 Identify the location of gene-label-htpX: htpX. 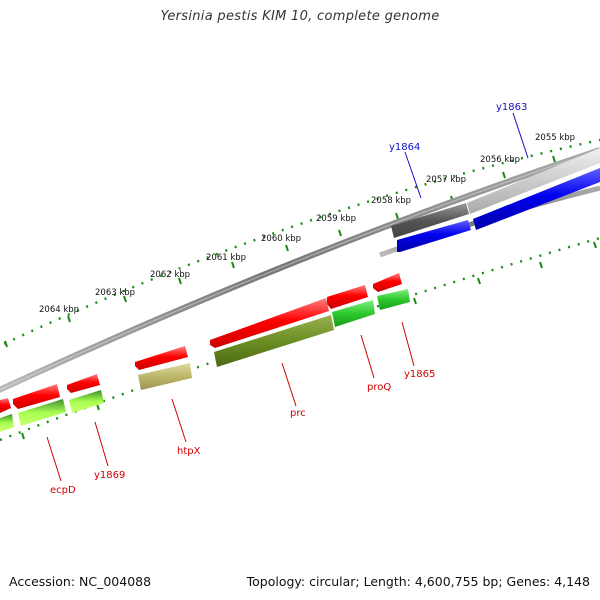
(189, 451).